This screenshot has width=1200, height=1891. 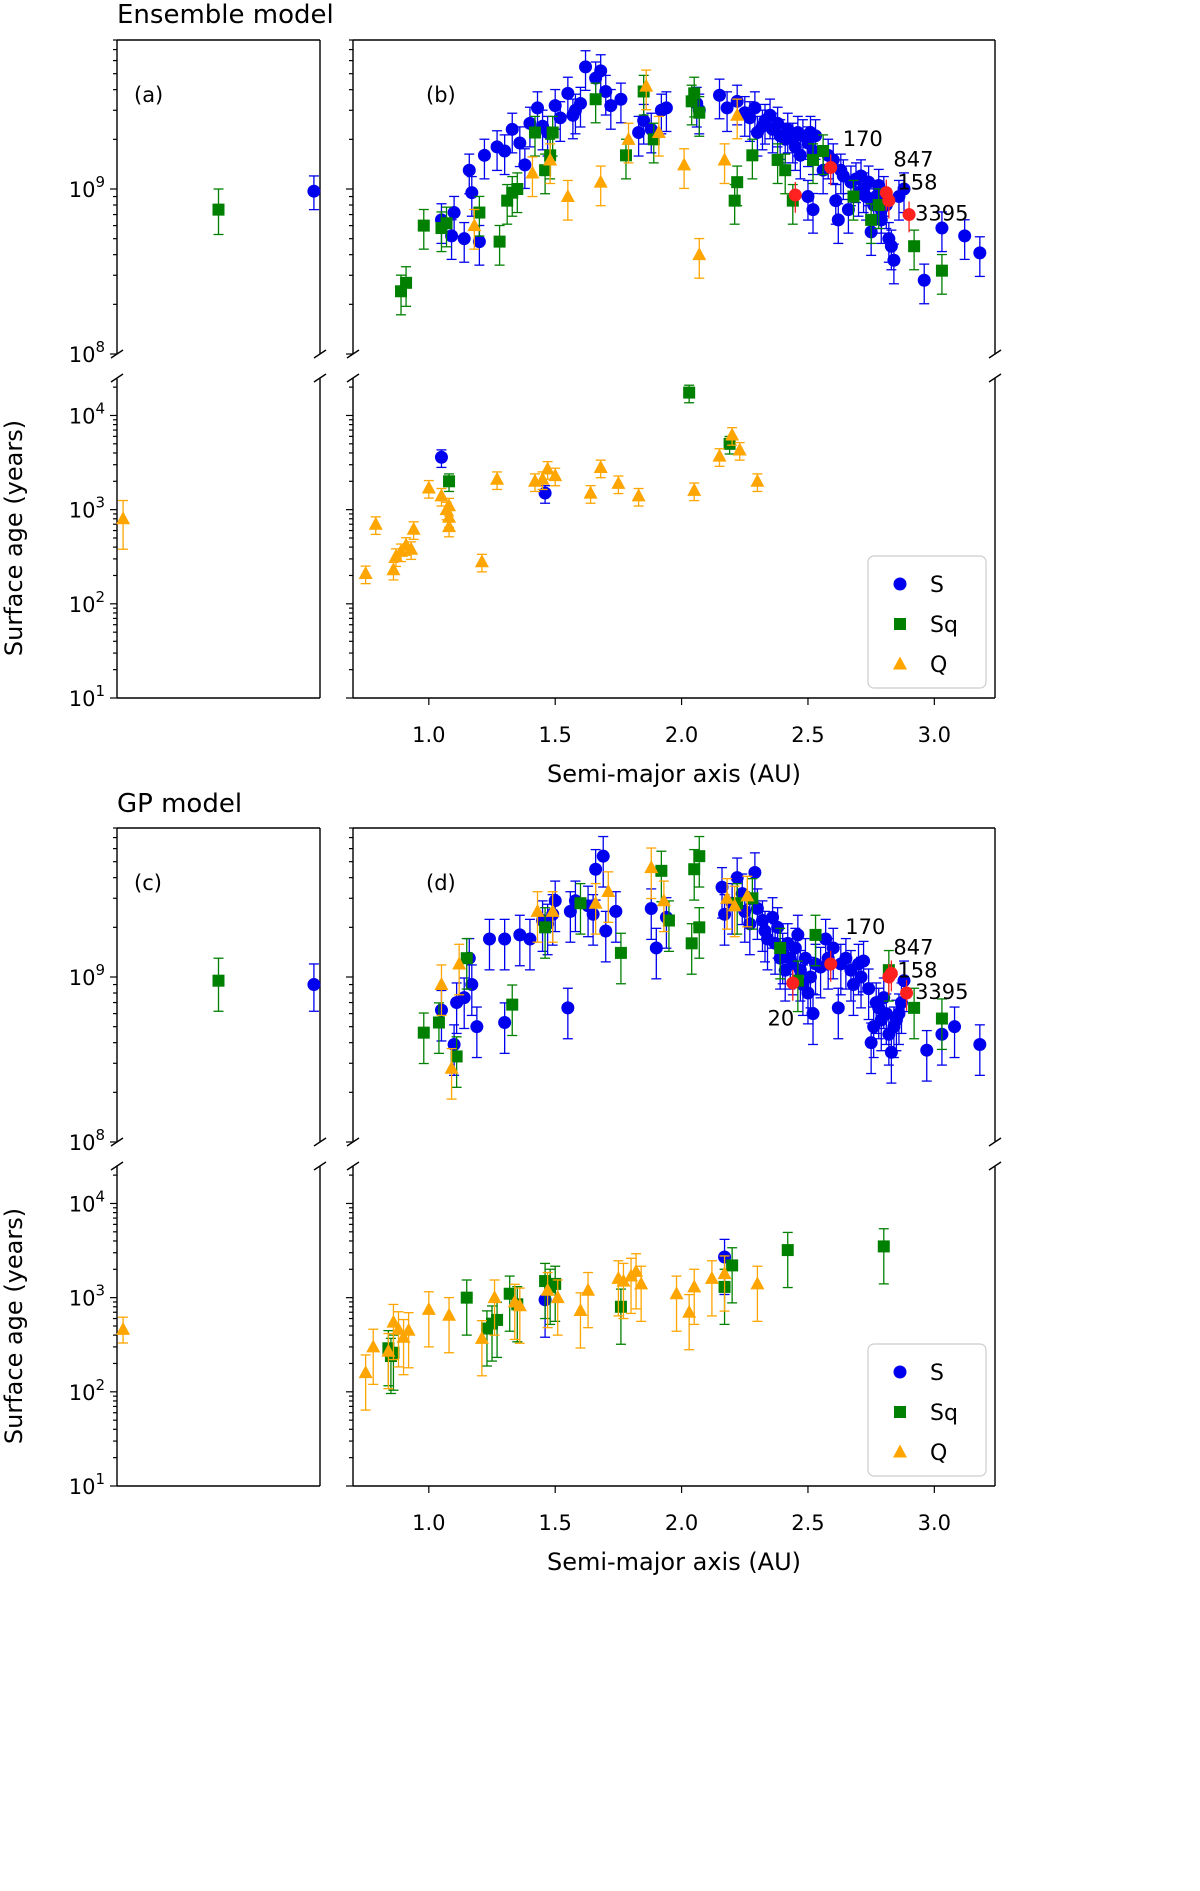 What do you see at coordinates (555, 1523) in the screenshot?
I see `x-tick-label: 1.5` at bounding box center [555, 1523].